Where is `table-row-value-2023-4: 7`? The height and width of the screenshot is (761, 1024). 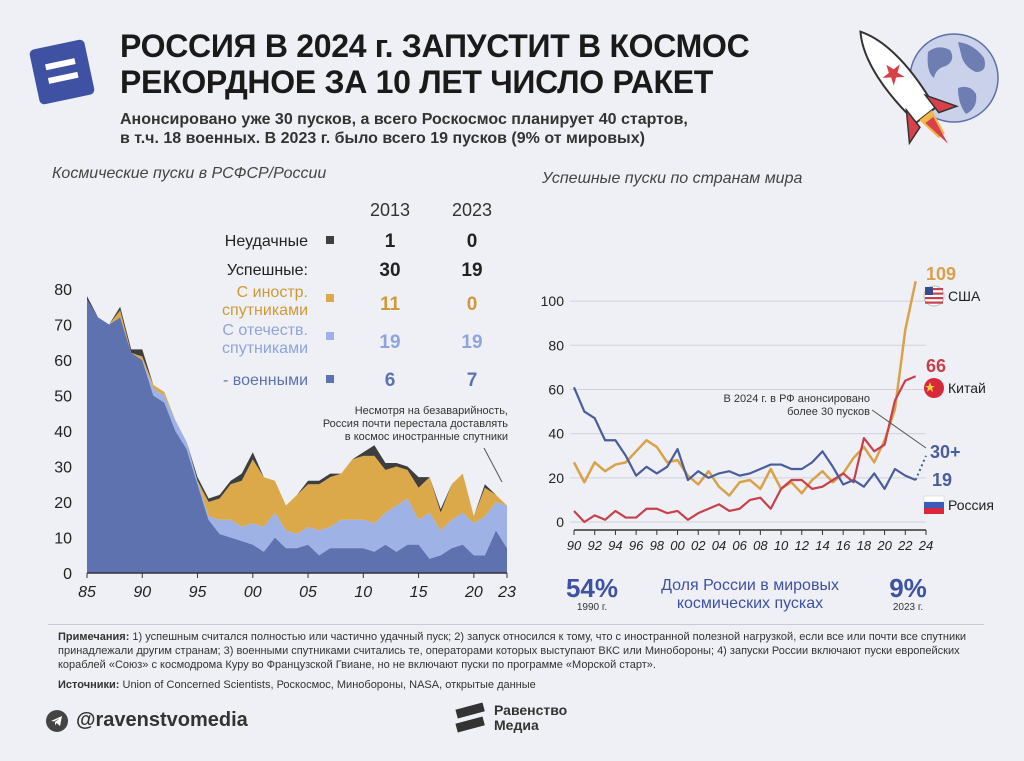 table-row-value-2023-4: 7 is located at coordinates (472, 380).